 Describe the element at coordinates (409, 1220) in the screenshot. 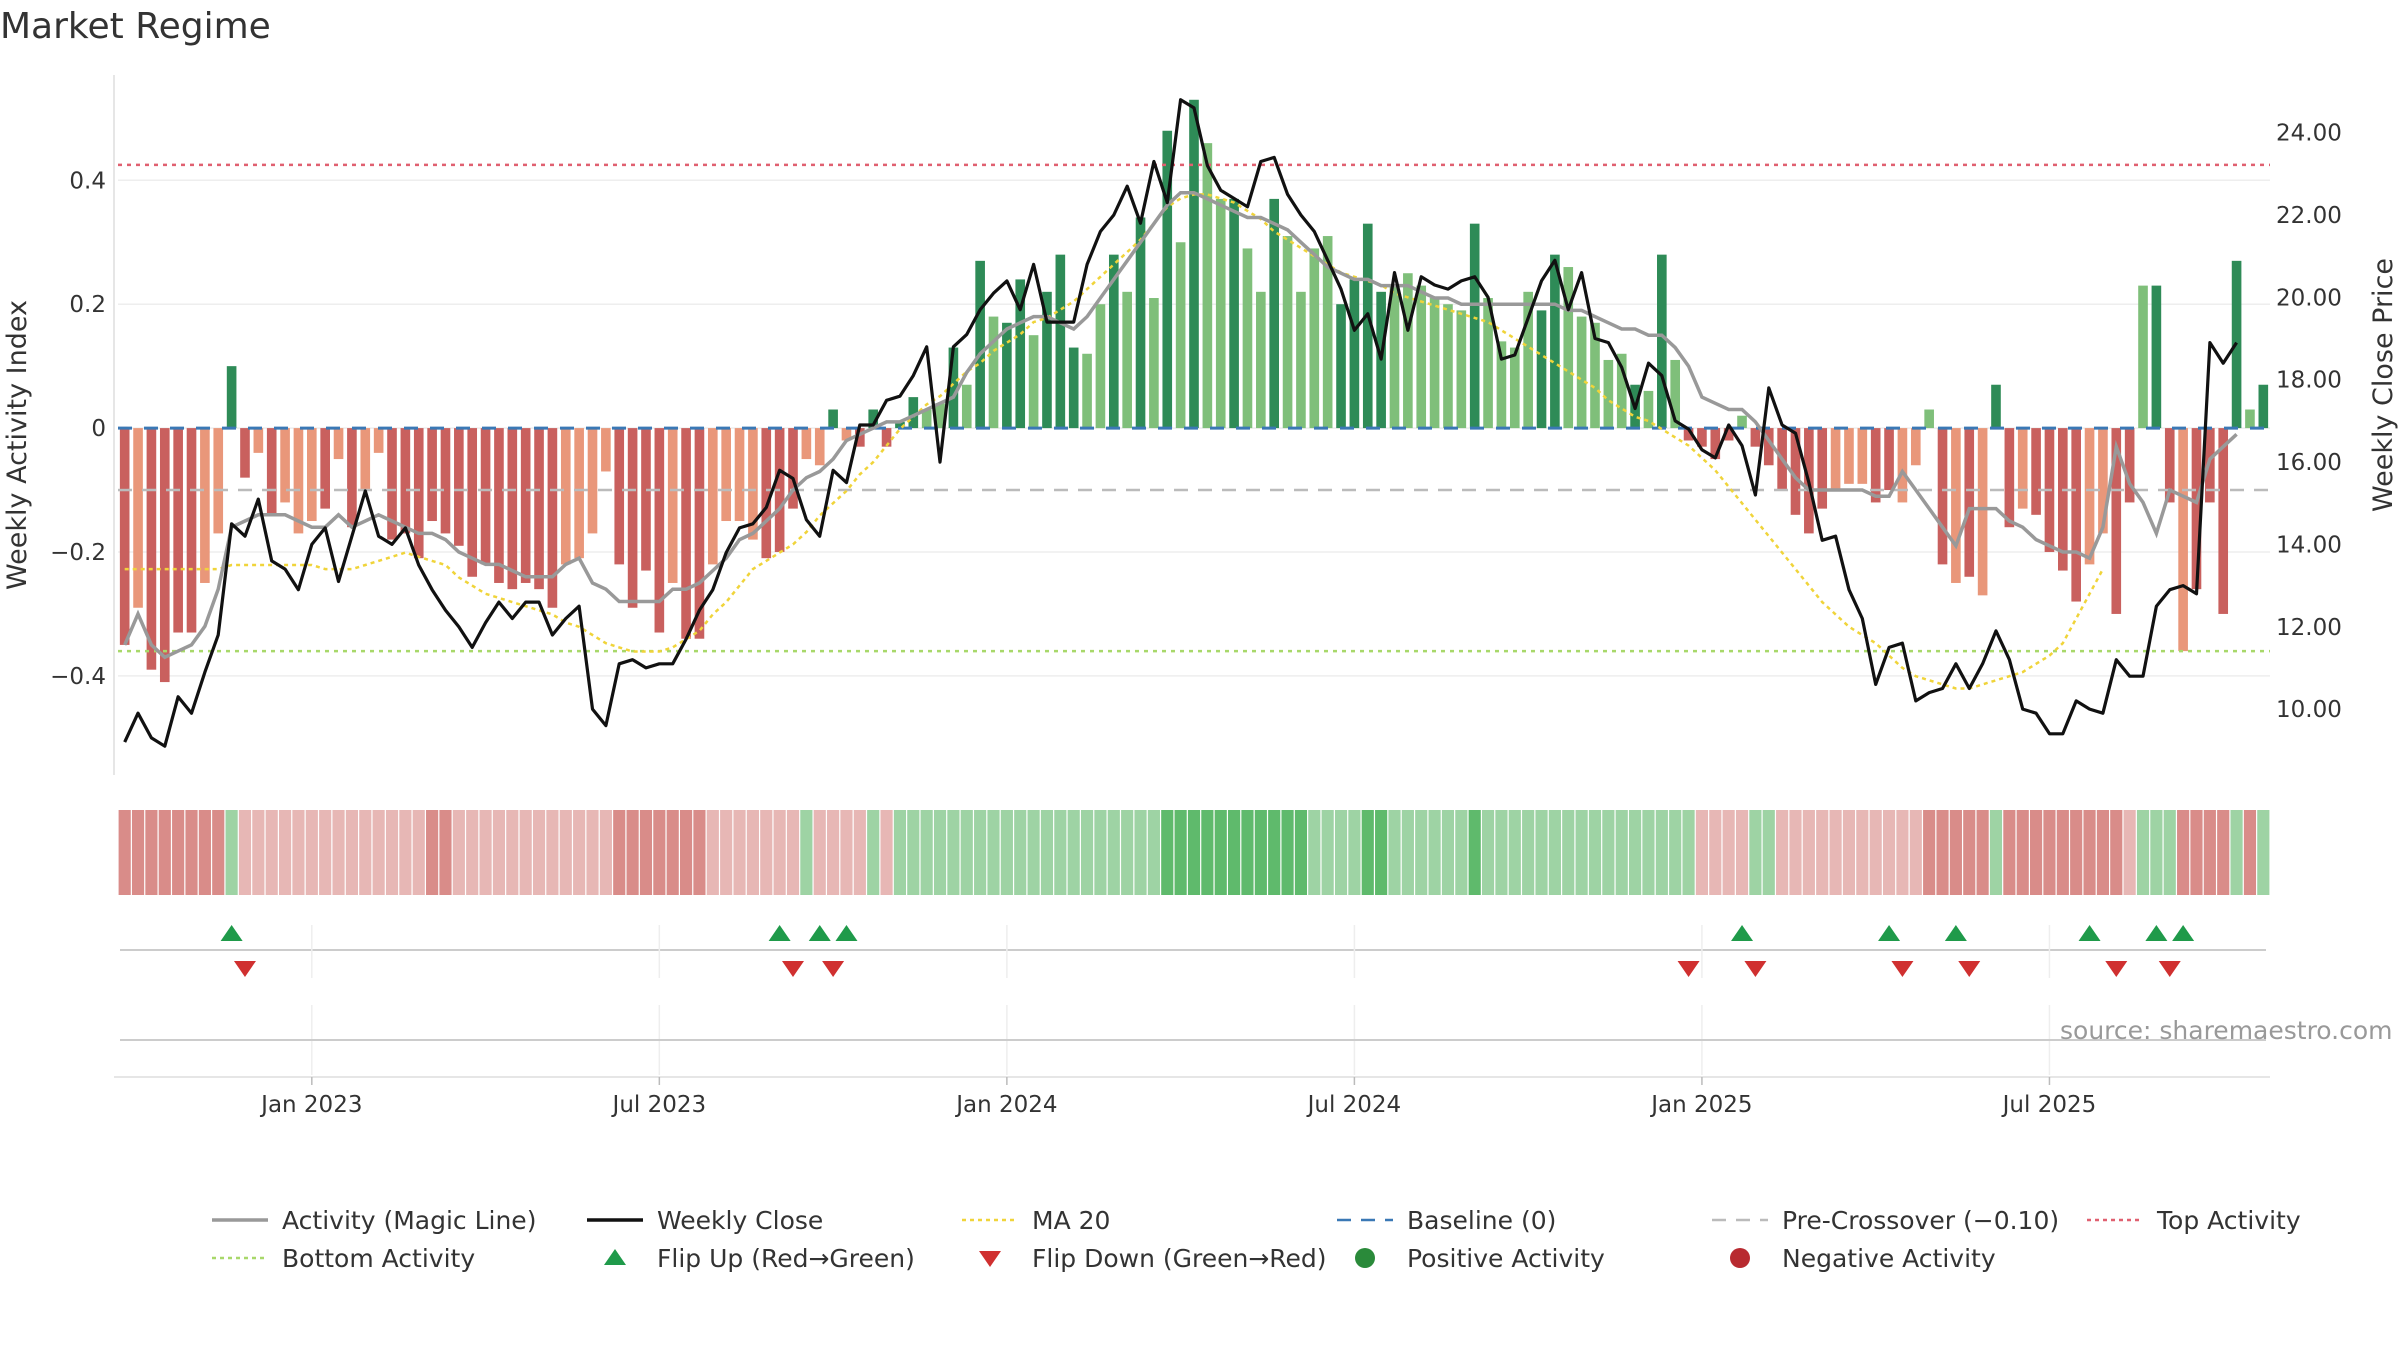

I see `legend-label: Activity (Magic Line)` at that location.